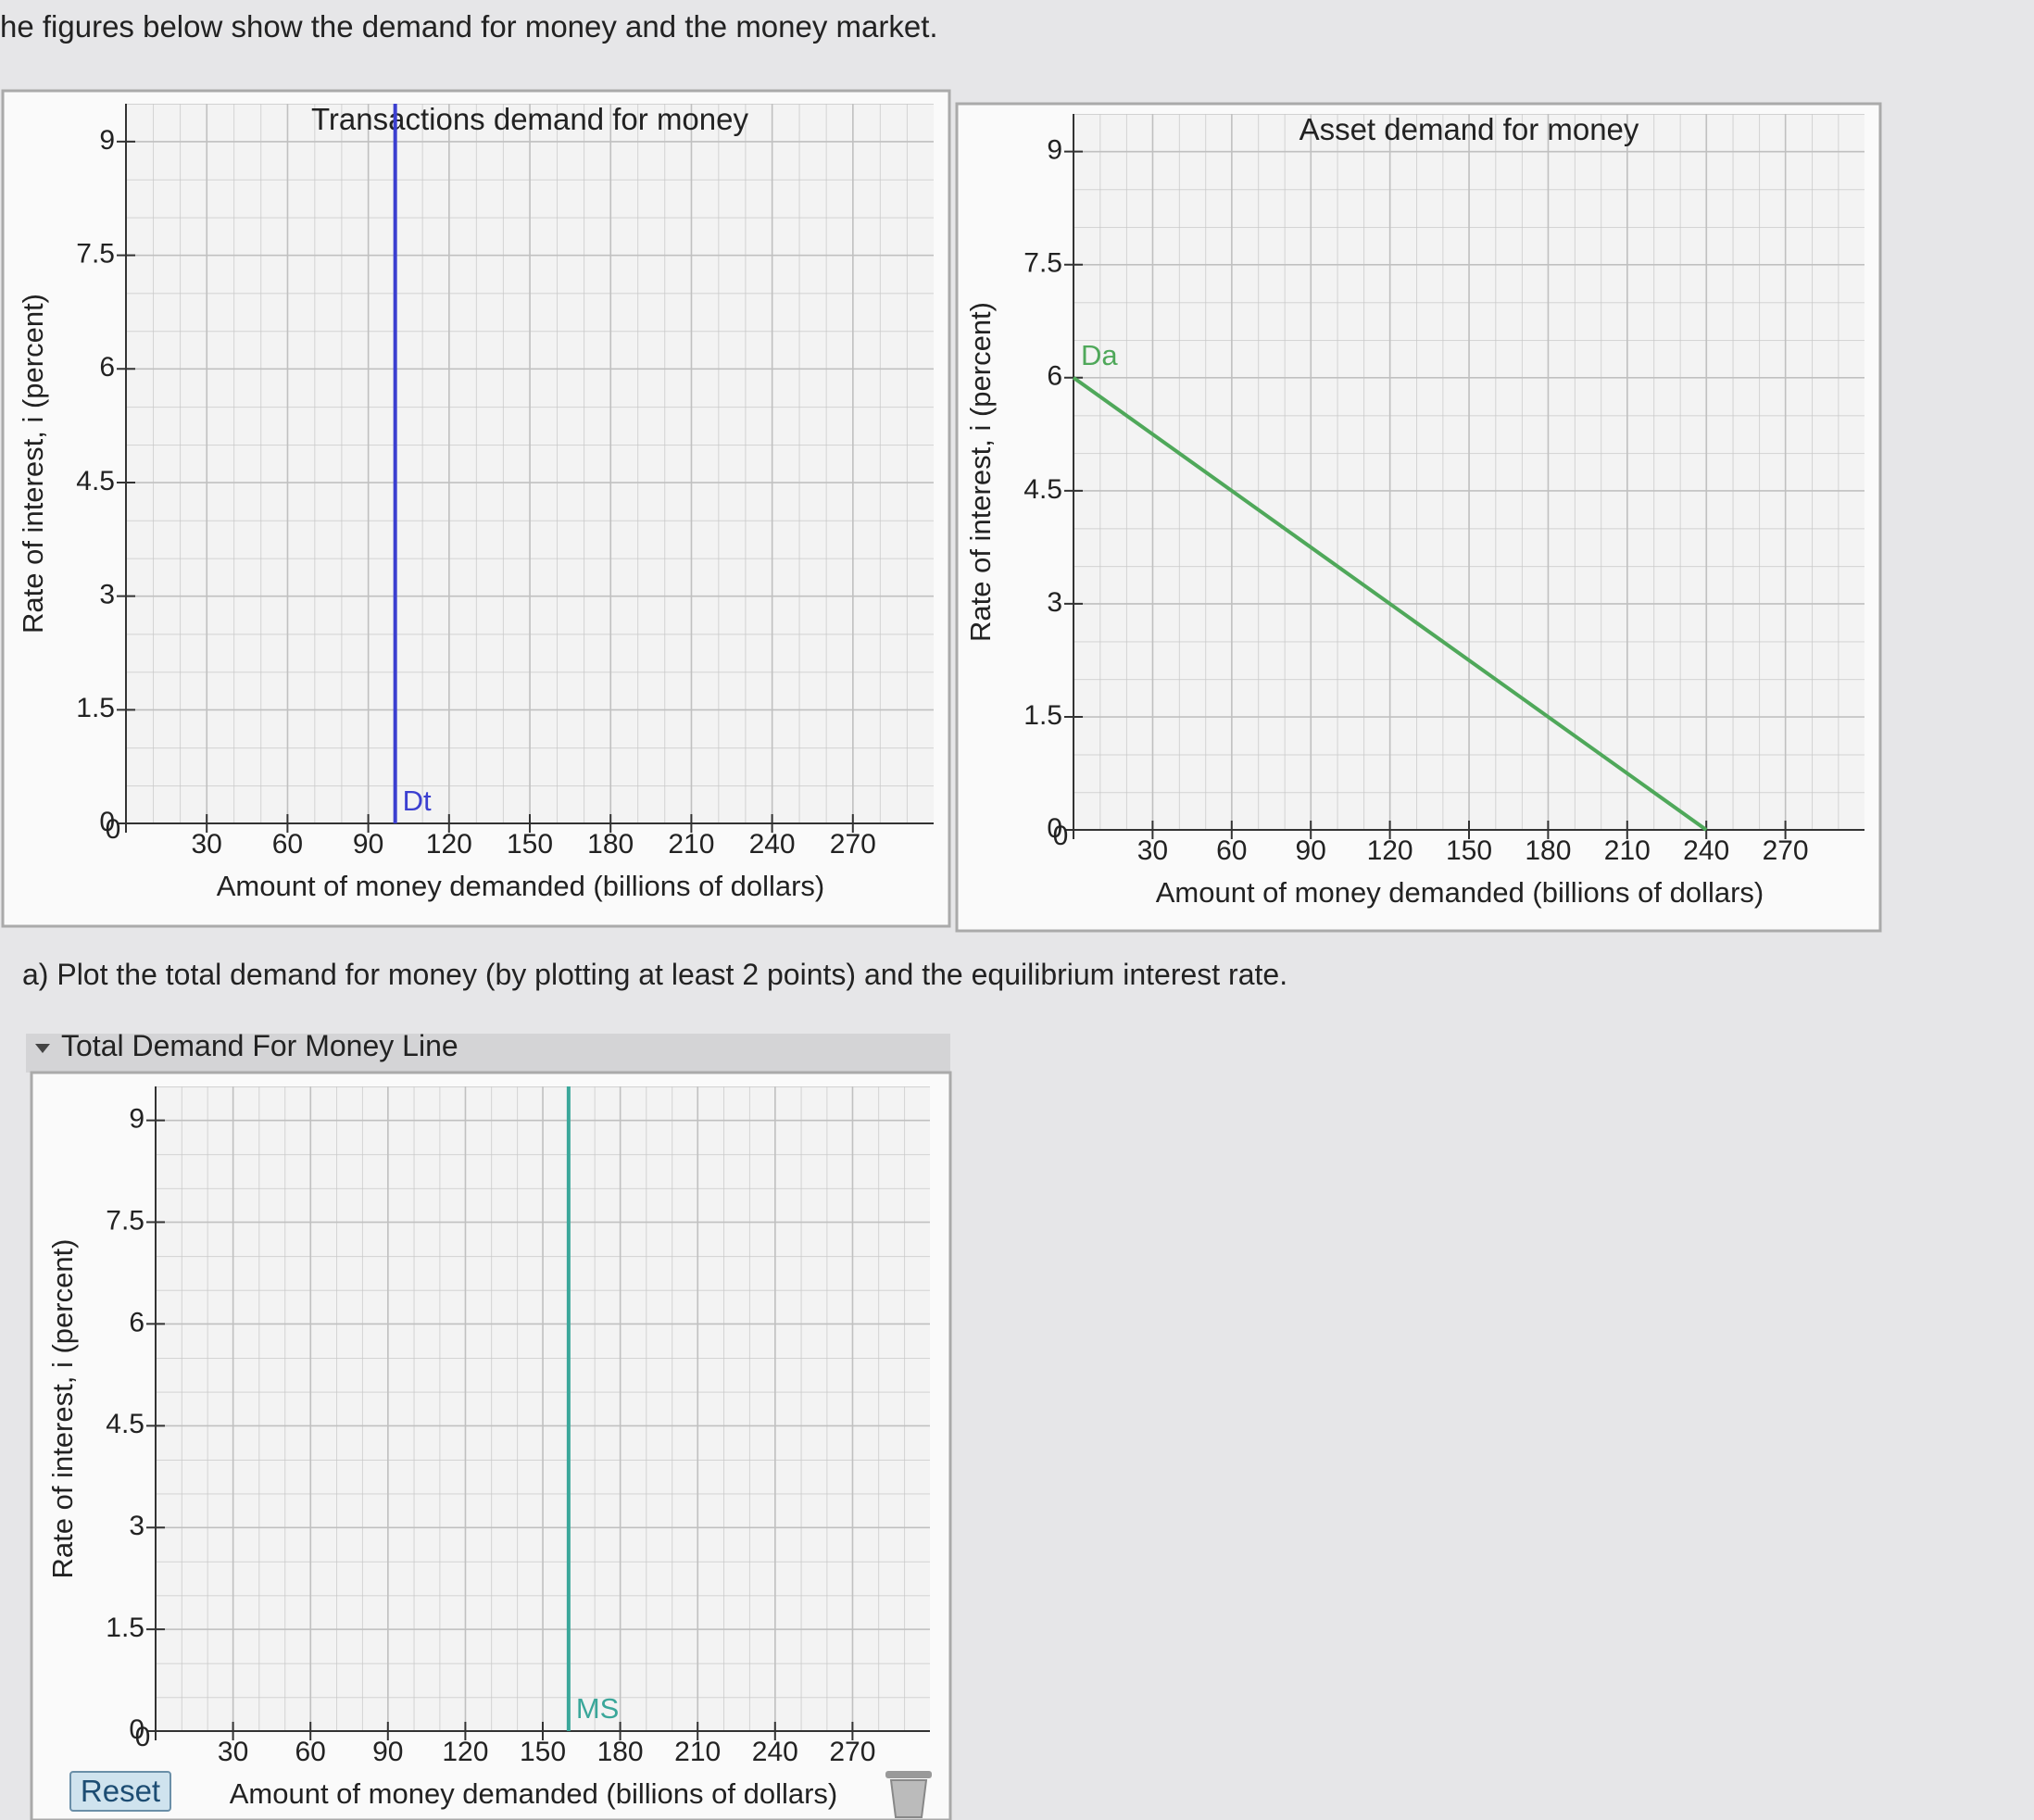  What do you see at coordinates (42, 1048) in the screenshot?
I see `collapse-arrow` at bounding box center [42, 1048].